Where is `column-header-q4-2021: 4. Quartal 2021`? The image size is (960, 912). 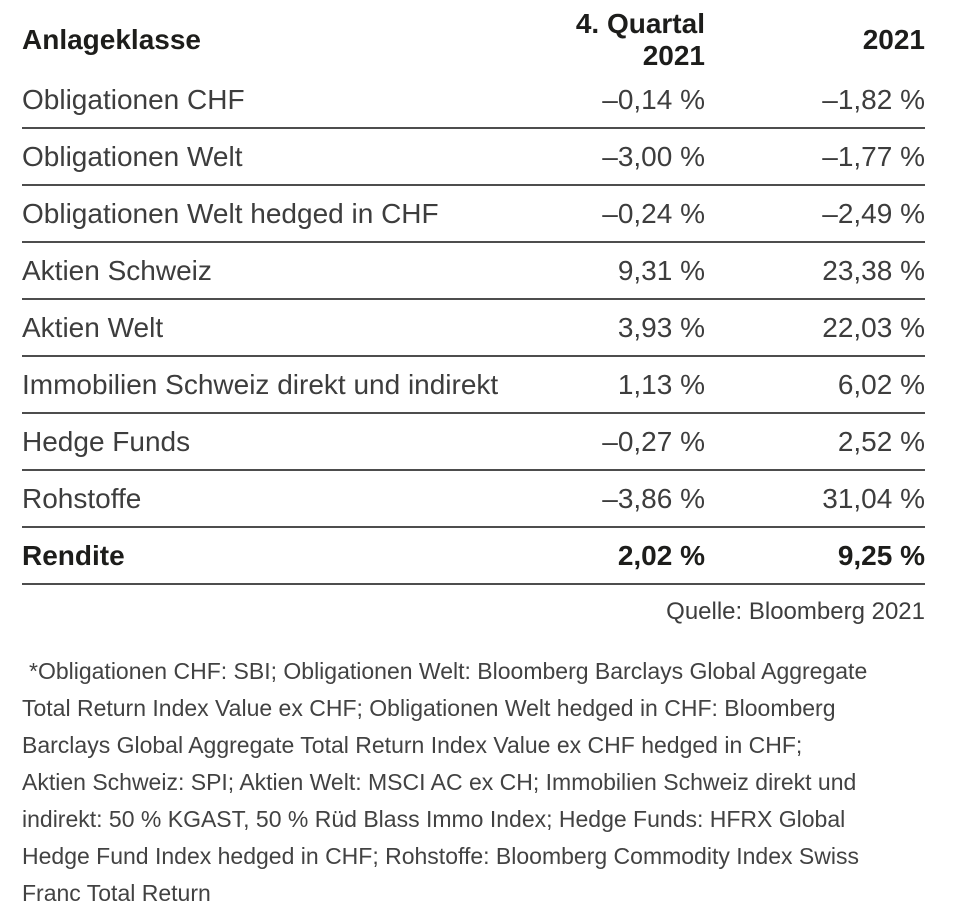 column-header-q4-2021: 4. Quartal 2021 is located at coordinates (640, 39).